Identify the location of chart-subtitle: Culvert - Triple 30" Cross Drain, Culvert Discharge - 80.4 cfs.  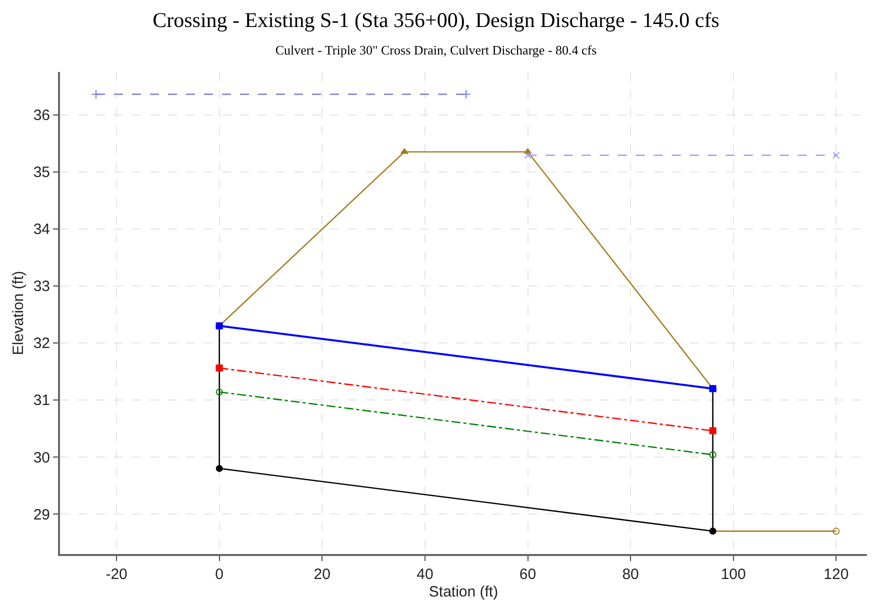
(436, 50).